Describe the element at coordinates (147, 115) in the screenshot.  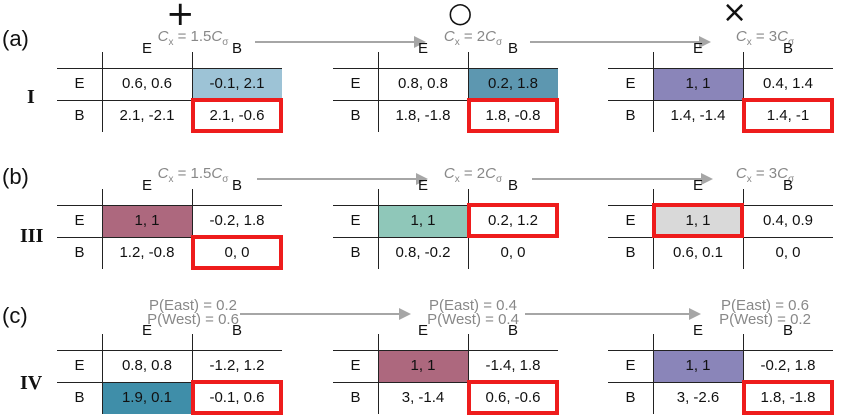
I see `payoff-cell: 2.1, -2.1` at that location.